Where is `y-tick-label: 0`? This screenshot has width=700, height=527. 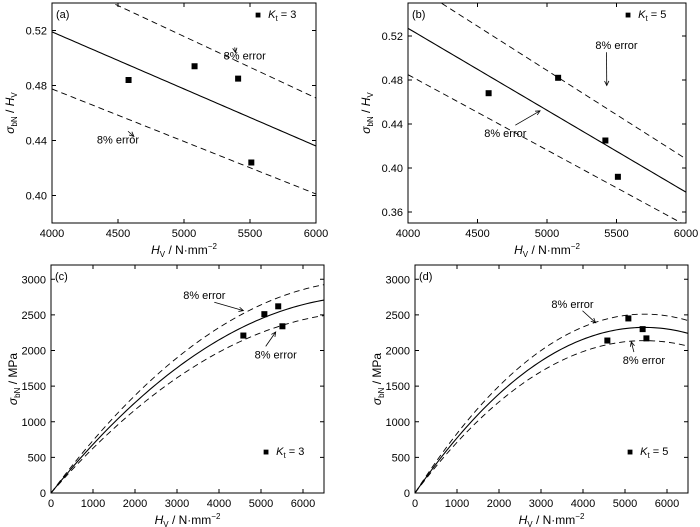 y-tick-label: 0 is located at coordinates (43, 494).